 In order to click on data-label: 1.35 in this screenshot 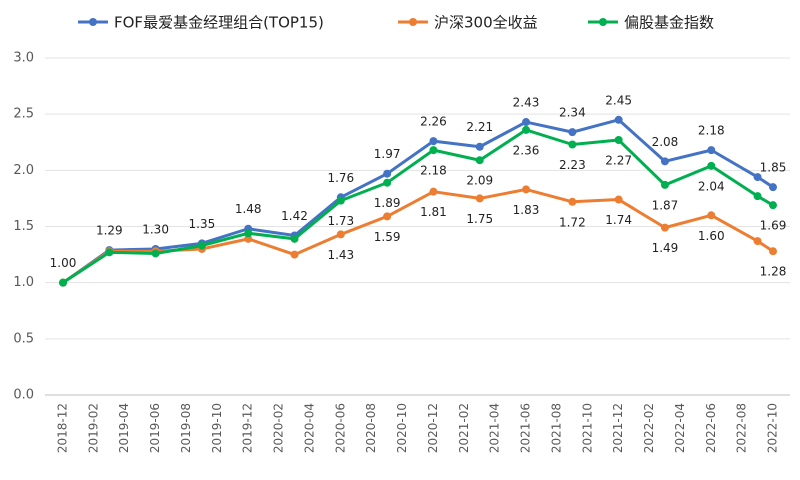, I will do `click(202, 224)`.